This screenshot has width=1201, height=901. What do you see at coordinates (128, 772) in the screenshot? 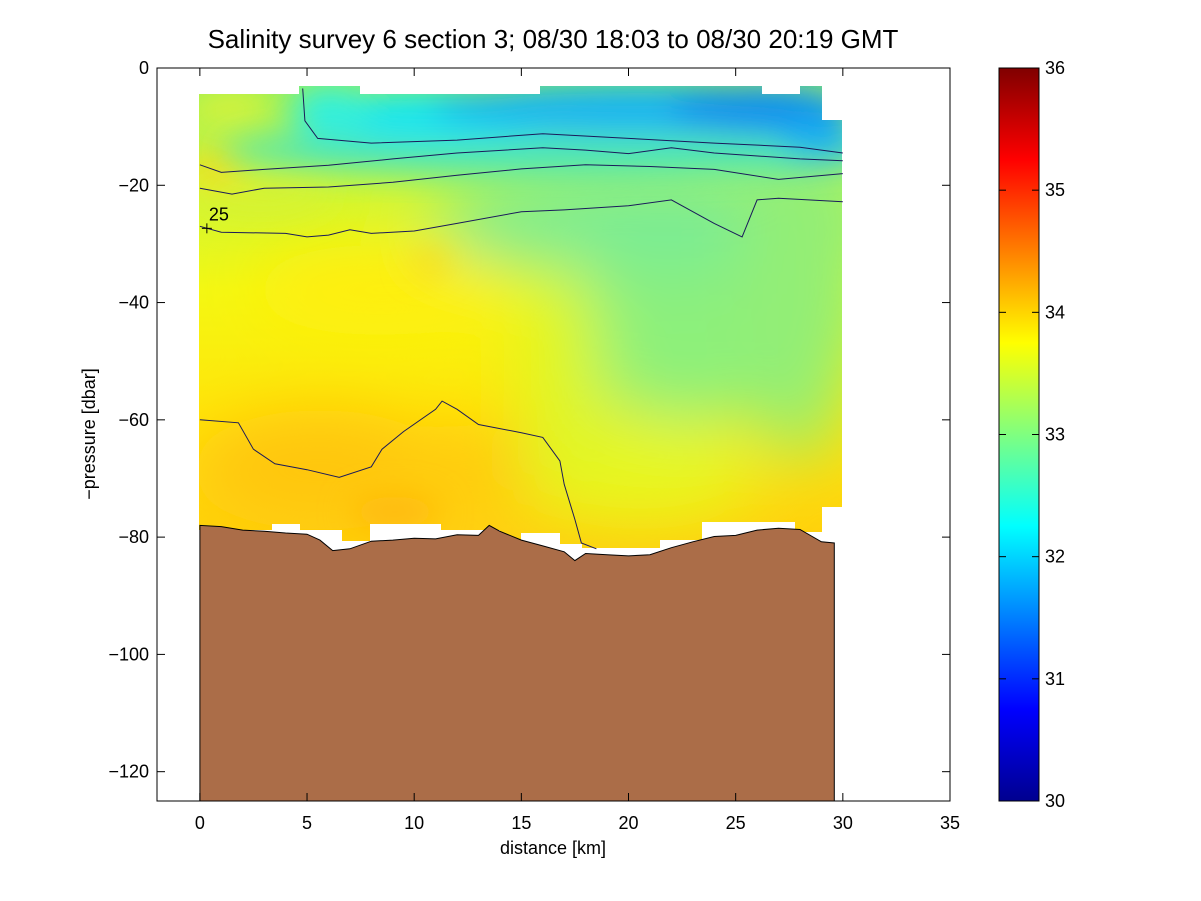
I see `y-tick-label: −120` at bounding box center [128, 772].